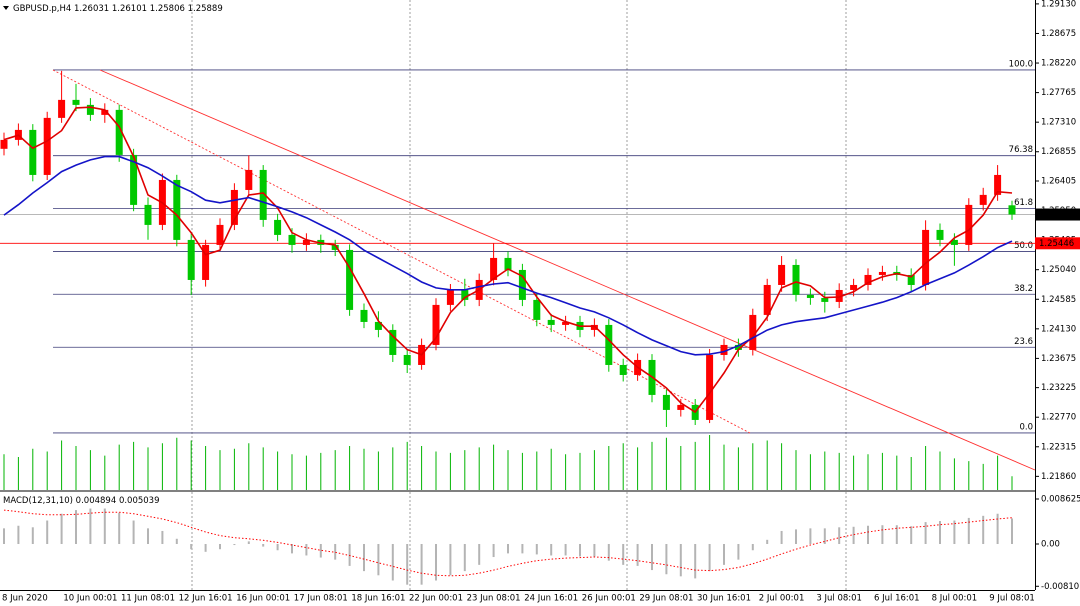 This screenshot has height=606, width=1080. What do you see at coordinates (38, 501) in the screenshot?
I see `macd-title: MACD(12,31,10)` at bounding box center [38, 501].